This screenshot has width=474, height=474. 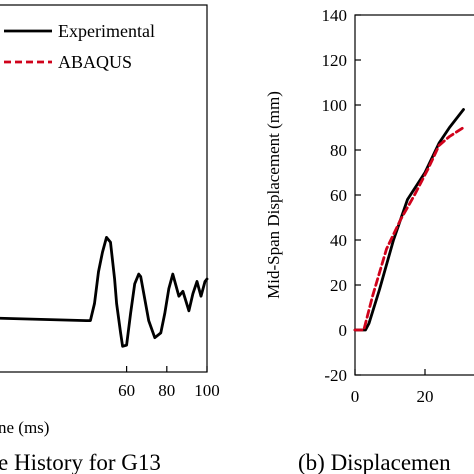 I want to click on panel-b-series, so click(x=409, y=220).